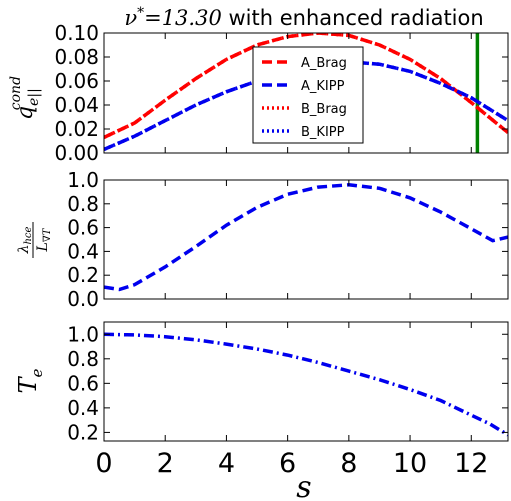  What do you see at coordinates (323, 86) in the screenshot?
I see `legend-label-a-kipp: A_KIPP` at bounding box center [323, 86].